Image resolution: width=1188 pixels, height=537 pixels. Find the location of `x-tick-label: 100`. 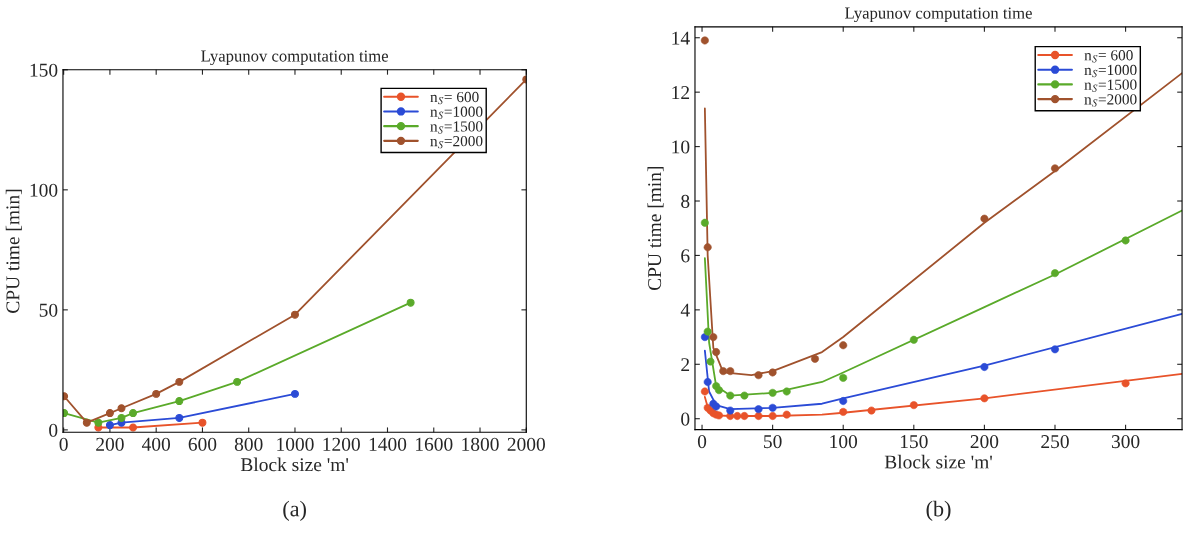

x-tick-label: 100 is located at coordinates (844, 442).